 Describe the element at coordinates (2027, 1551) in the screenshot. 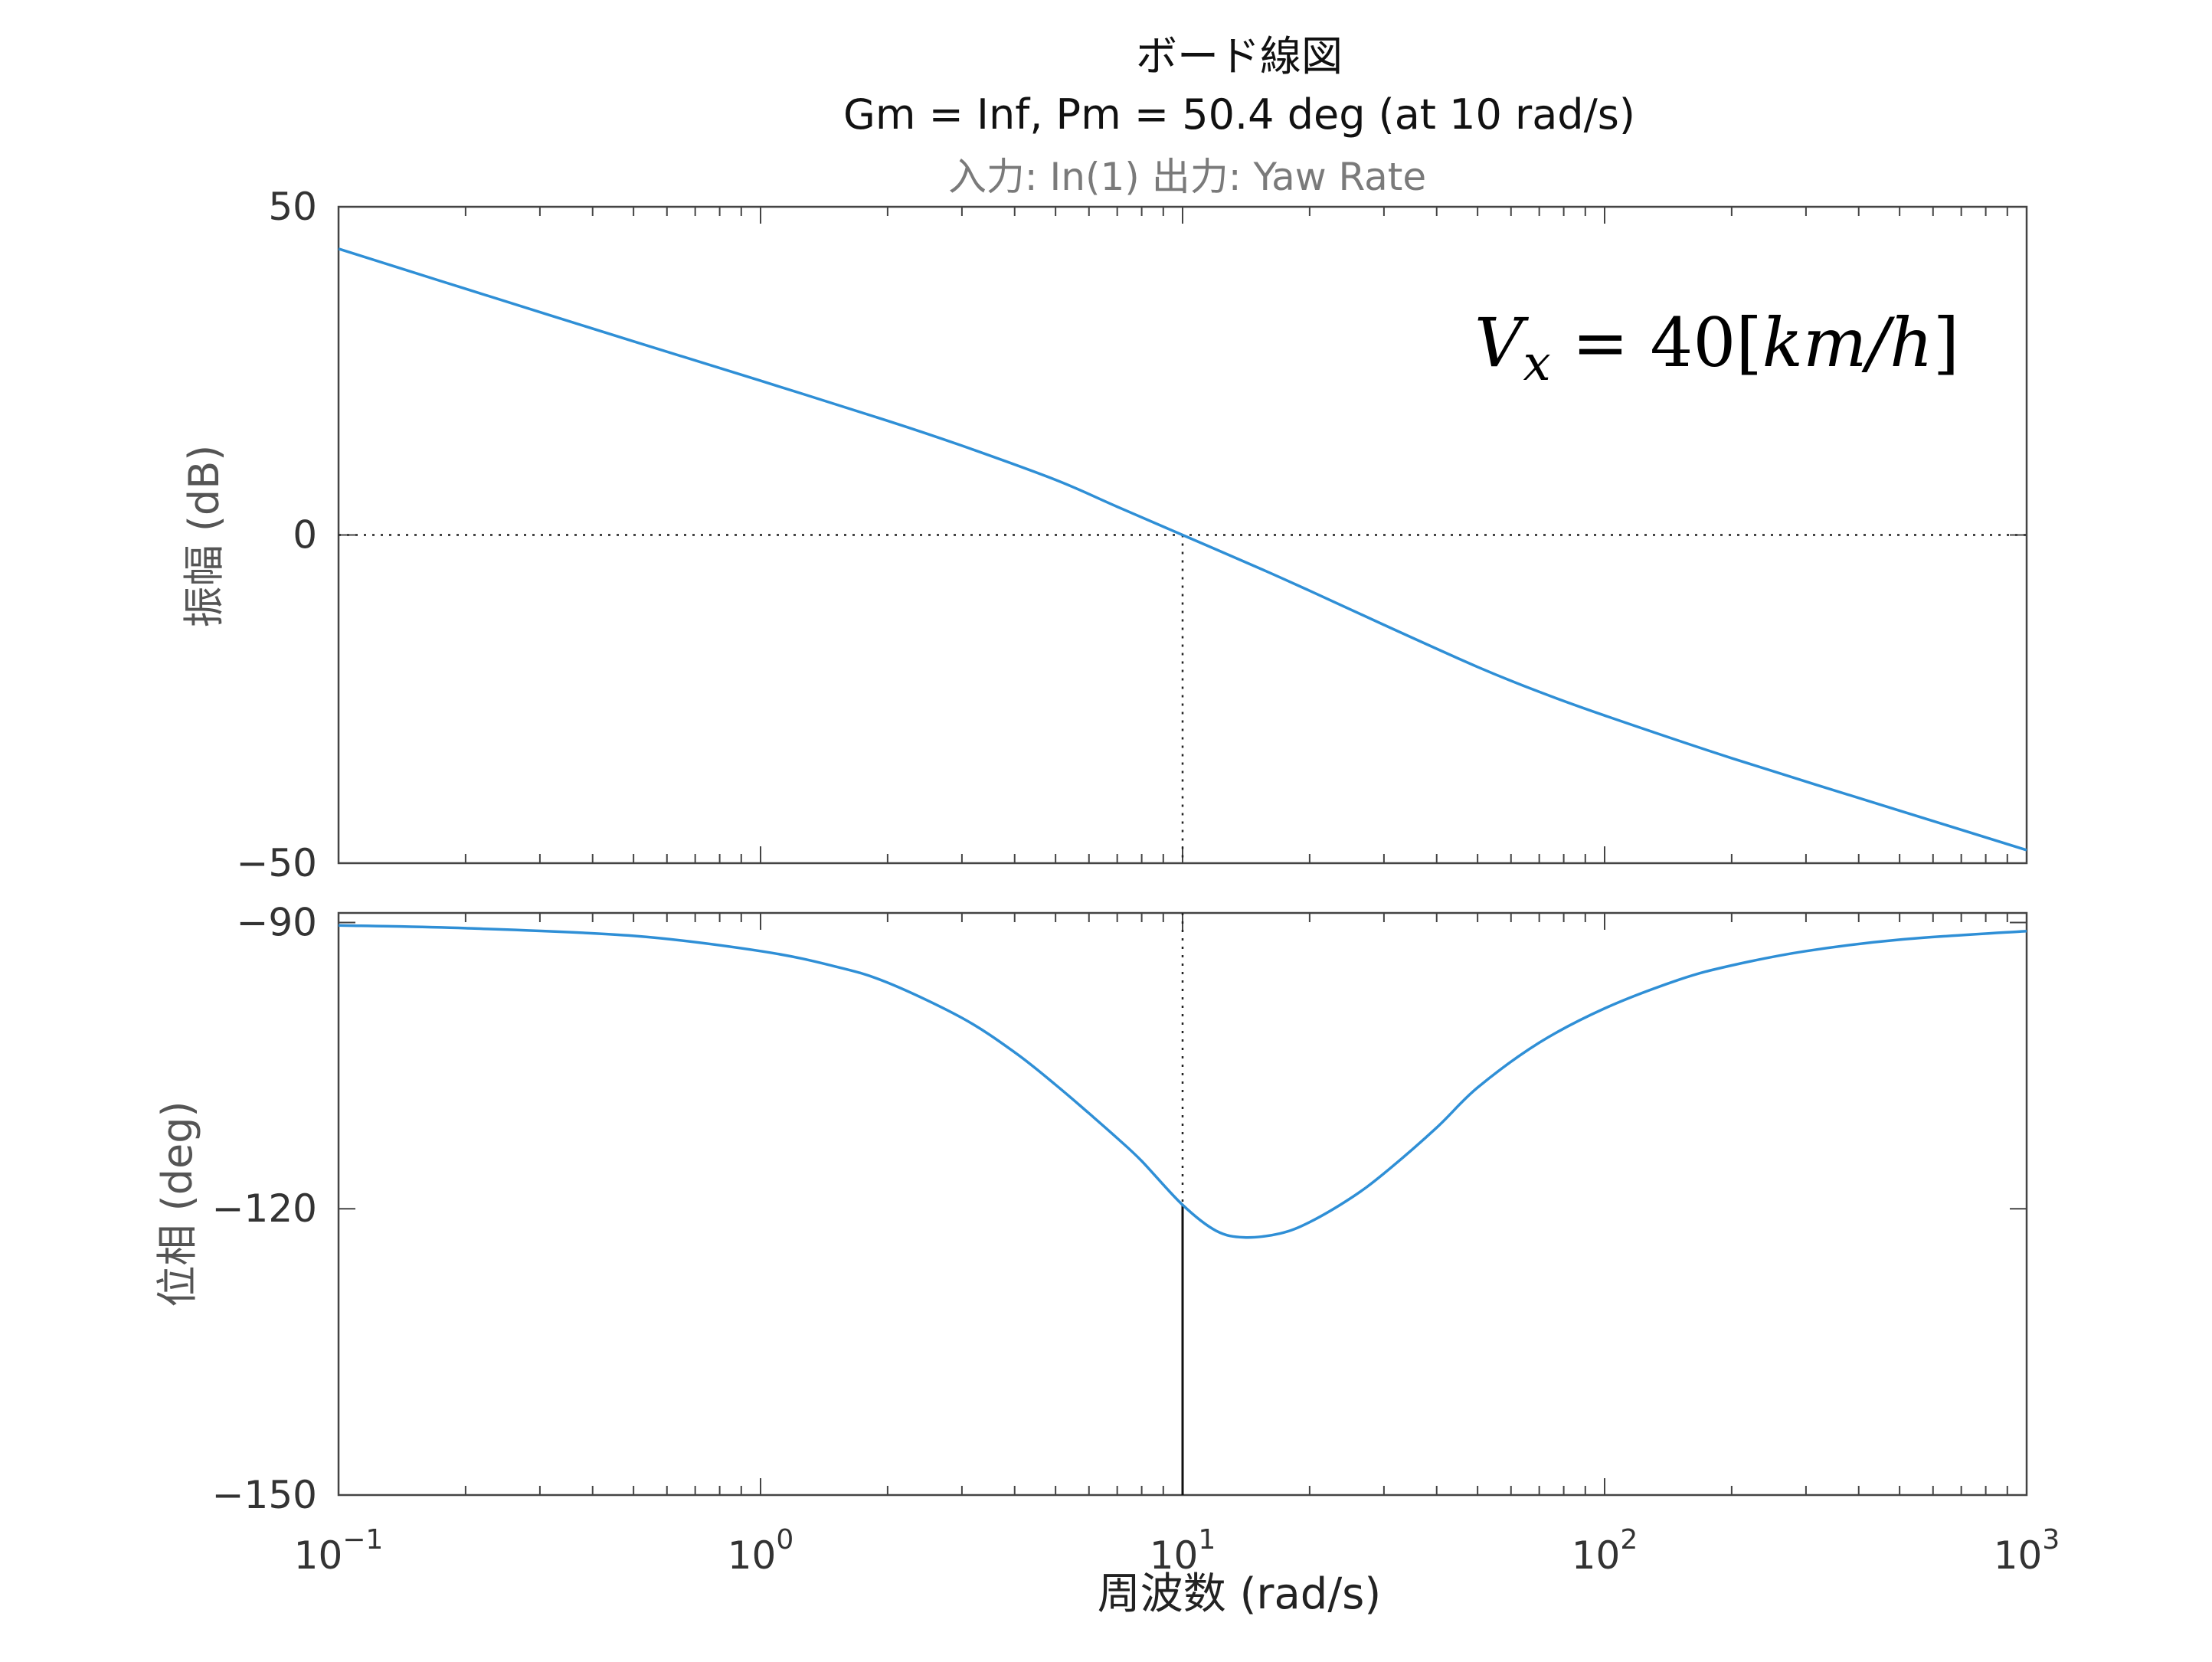

I see `x-tick-label: 10³` at that location.